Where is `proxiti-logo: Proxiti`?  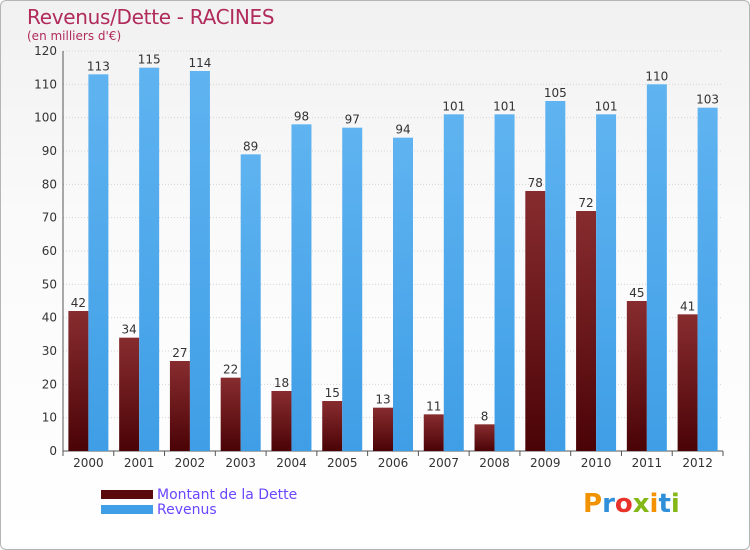
proxiti-logo: Proxiti is located at coordinates (631, 504).